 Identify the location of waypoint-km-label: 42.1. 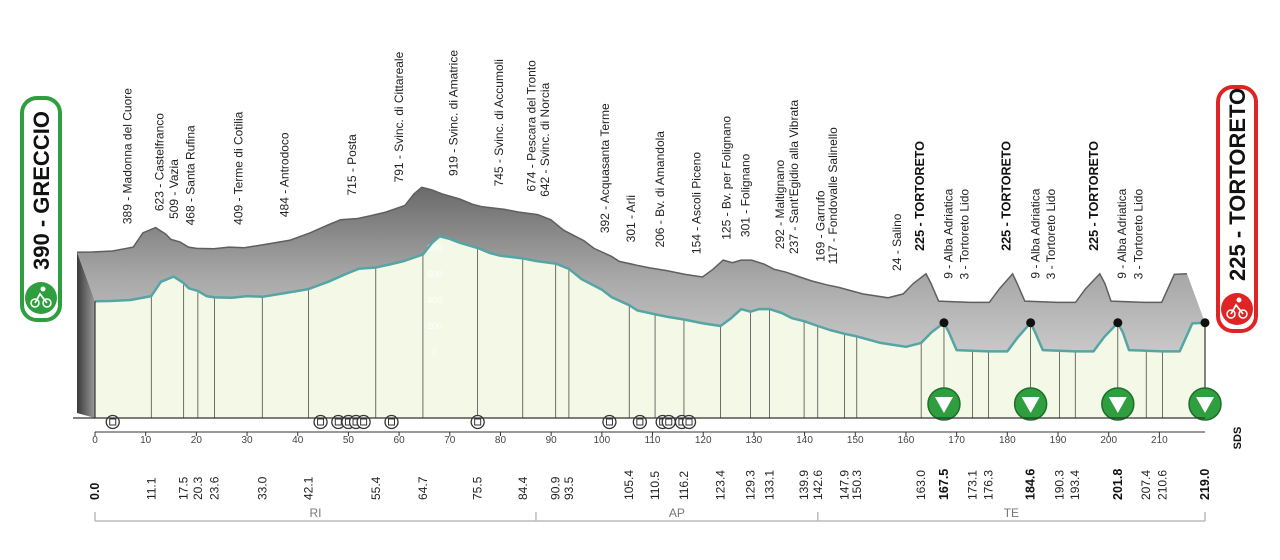
(308, 488).